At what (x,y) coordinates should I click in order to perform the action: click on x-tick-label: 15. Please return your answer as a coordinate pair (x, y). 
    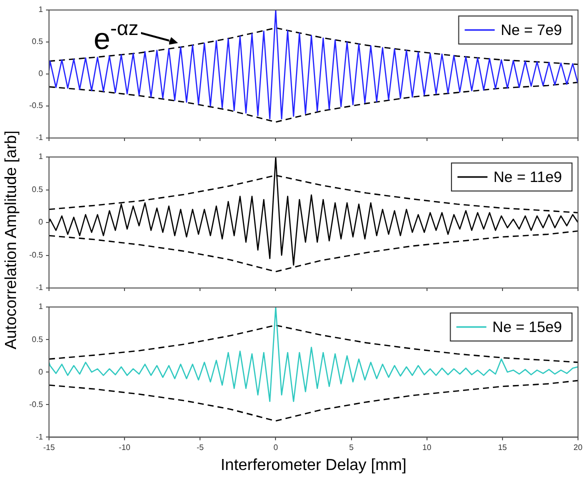
    Looking at the image, I should click on (503, 447).